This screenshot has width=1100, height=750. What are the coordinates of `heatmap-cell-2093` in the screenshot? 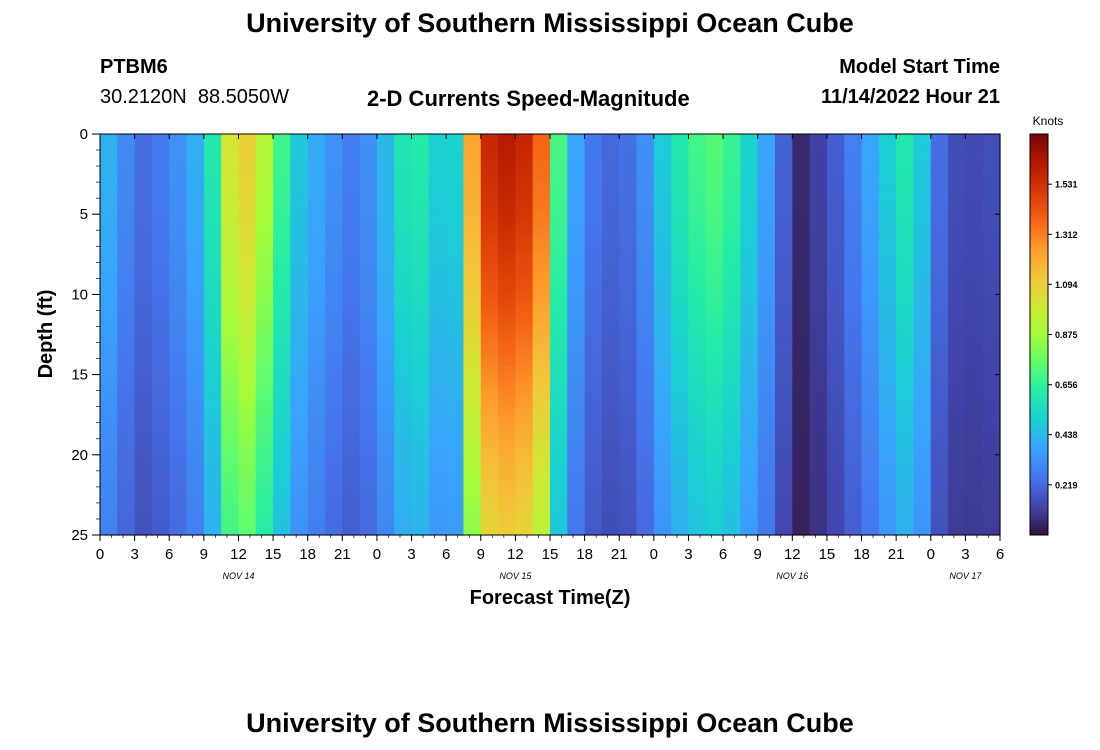 It's located at (818, 483).